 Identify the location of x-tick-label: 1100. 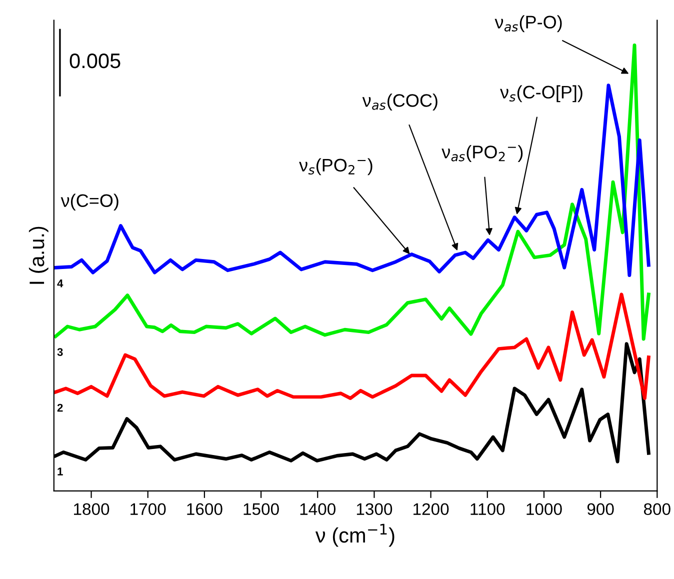
(487, 509).